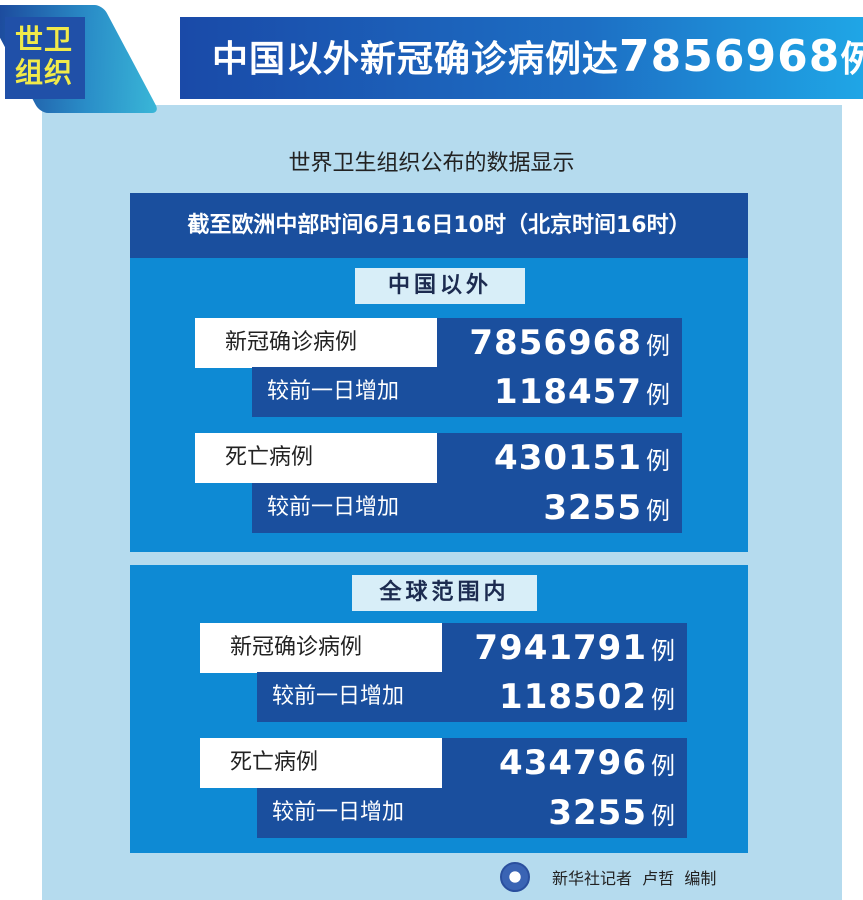 This screenshot has height=900, width=863. Describe the element at coordinates (44, 72) in the screenshot. I see `badge-line-2: 组织` at that location.